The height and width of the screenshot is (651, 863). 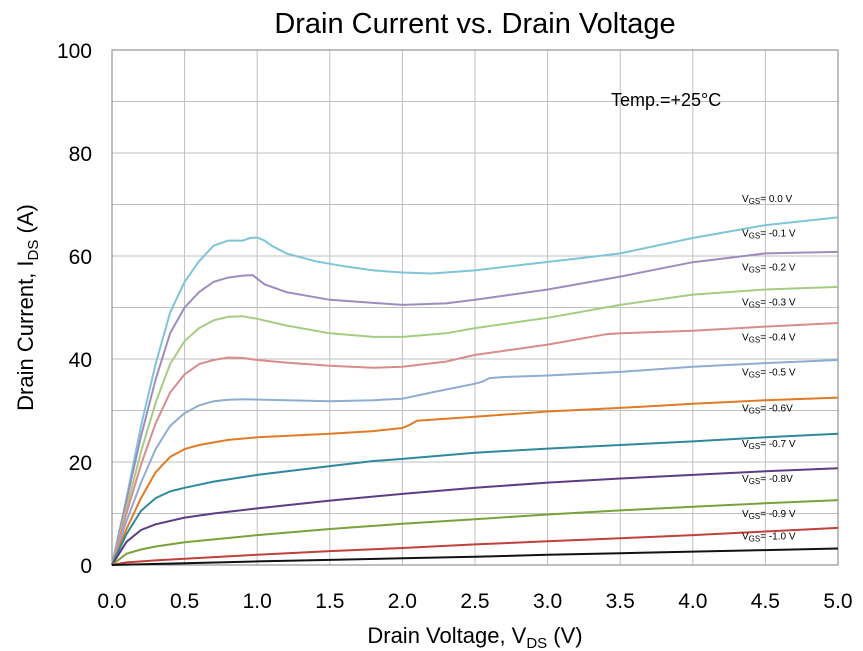 What do you see at coordinates (80, 360) in the screenshot?
I see `y-tick-label: 40` at bounding box center [80, 360].